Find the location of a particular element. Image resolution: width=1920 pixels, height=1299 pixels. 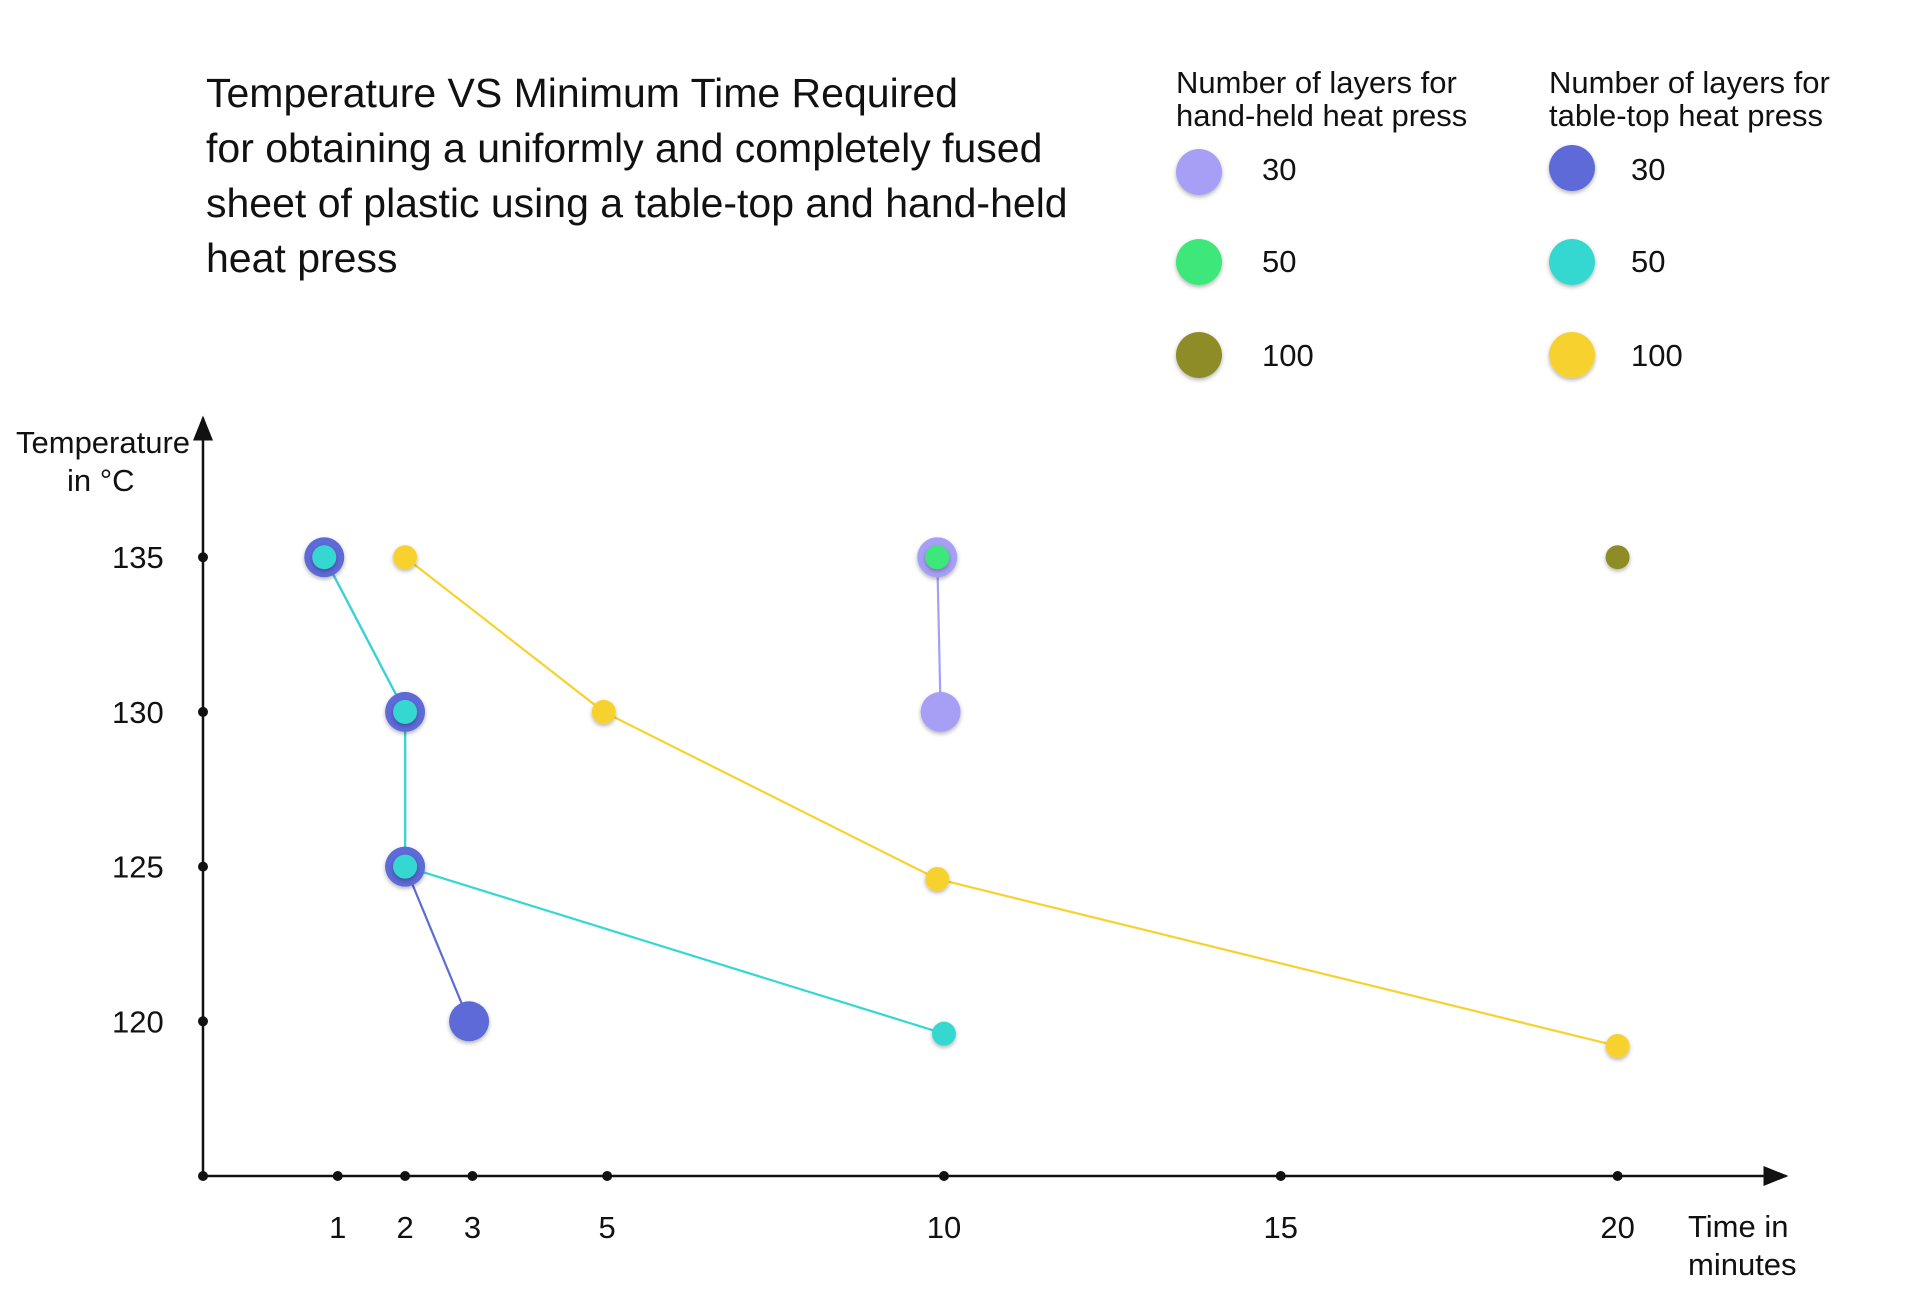

x-tick-label: 3 is located at coordinates (472, 1227).